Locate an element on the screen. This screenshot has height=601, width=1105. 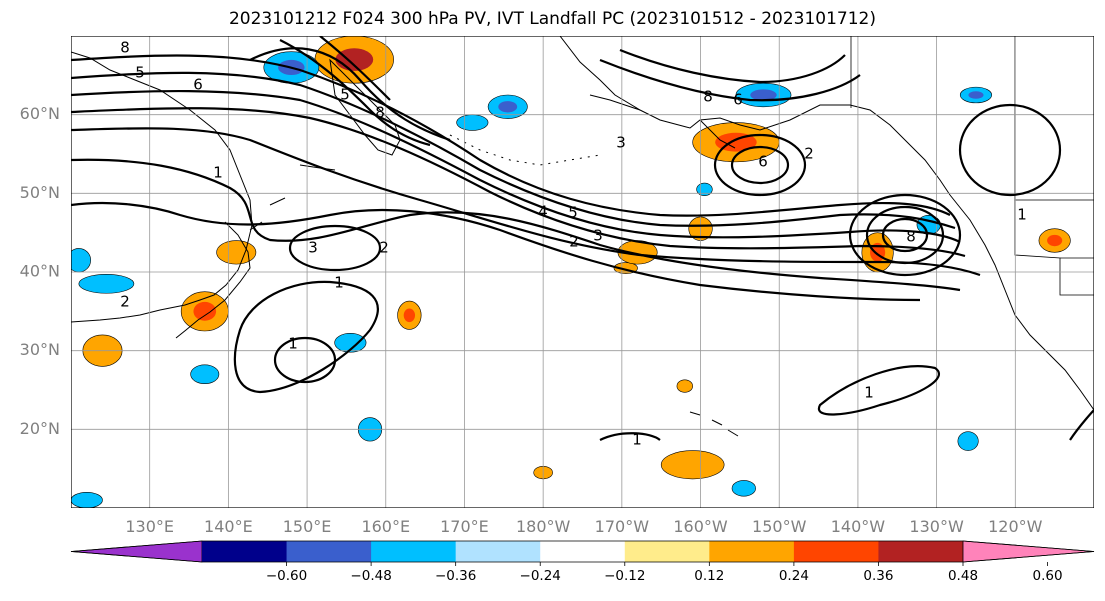
lat-tick-label: 50°N is located at coordinates (40, 192).